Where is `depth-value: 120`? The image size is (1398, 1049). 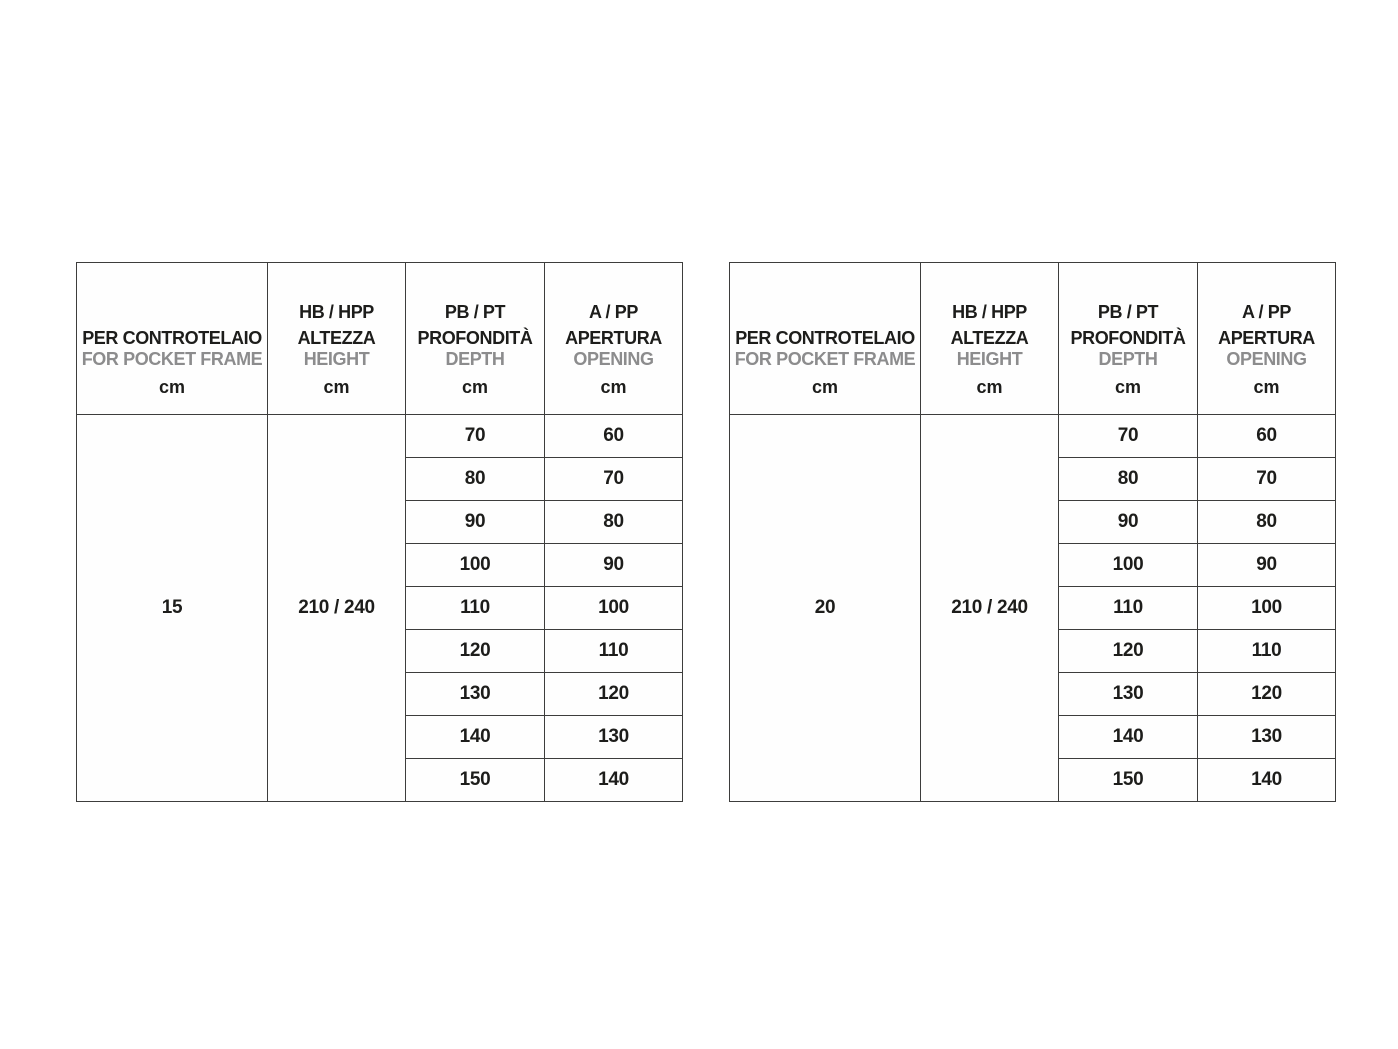 depth-value: 120 is located at coordinates (1128, 651).